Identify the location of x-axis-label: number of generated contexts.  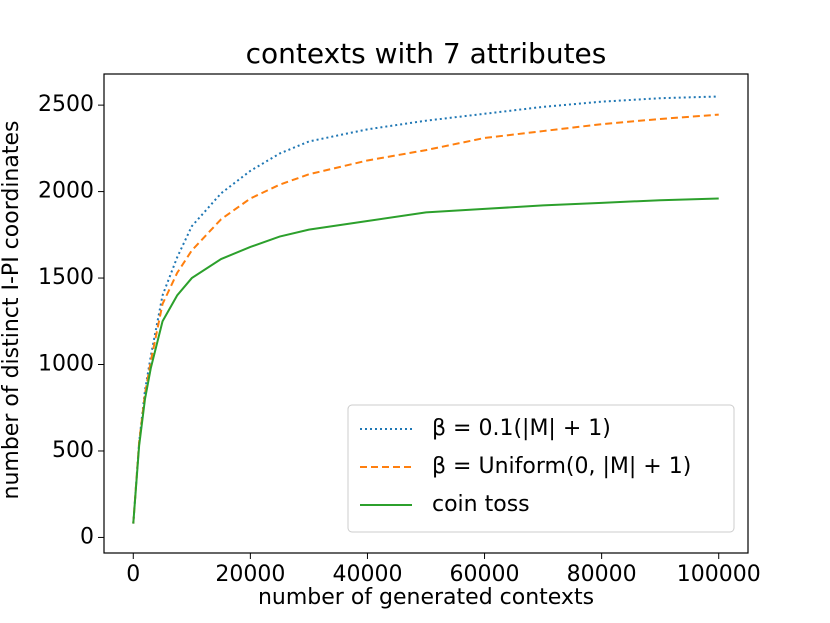
(426, 597).